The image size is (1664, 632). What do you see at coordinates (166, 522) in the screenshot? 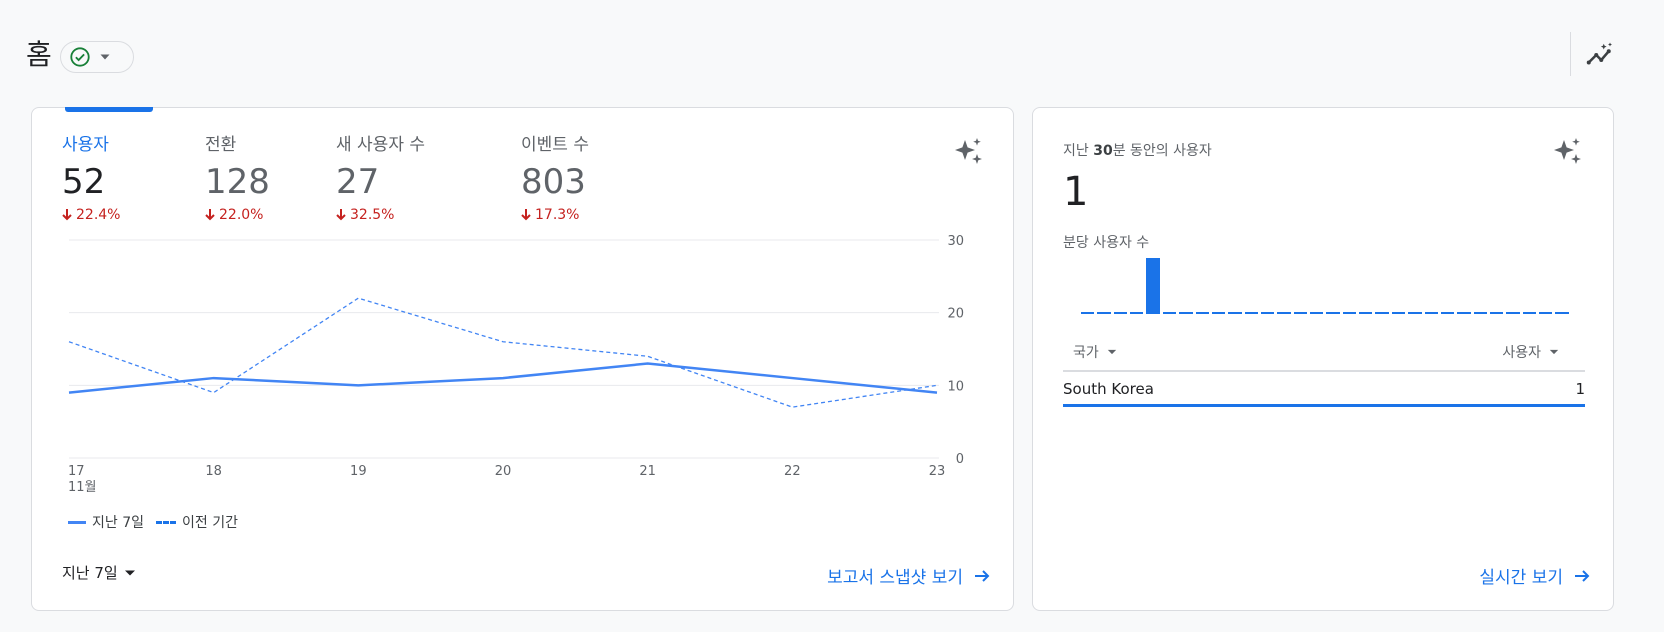
I see `legend-swatch-dashed` at bounding box center [166, 522].